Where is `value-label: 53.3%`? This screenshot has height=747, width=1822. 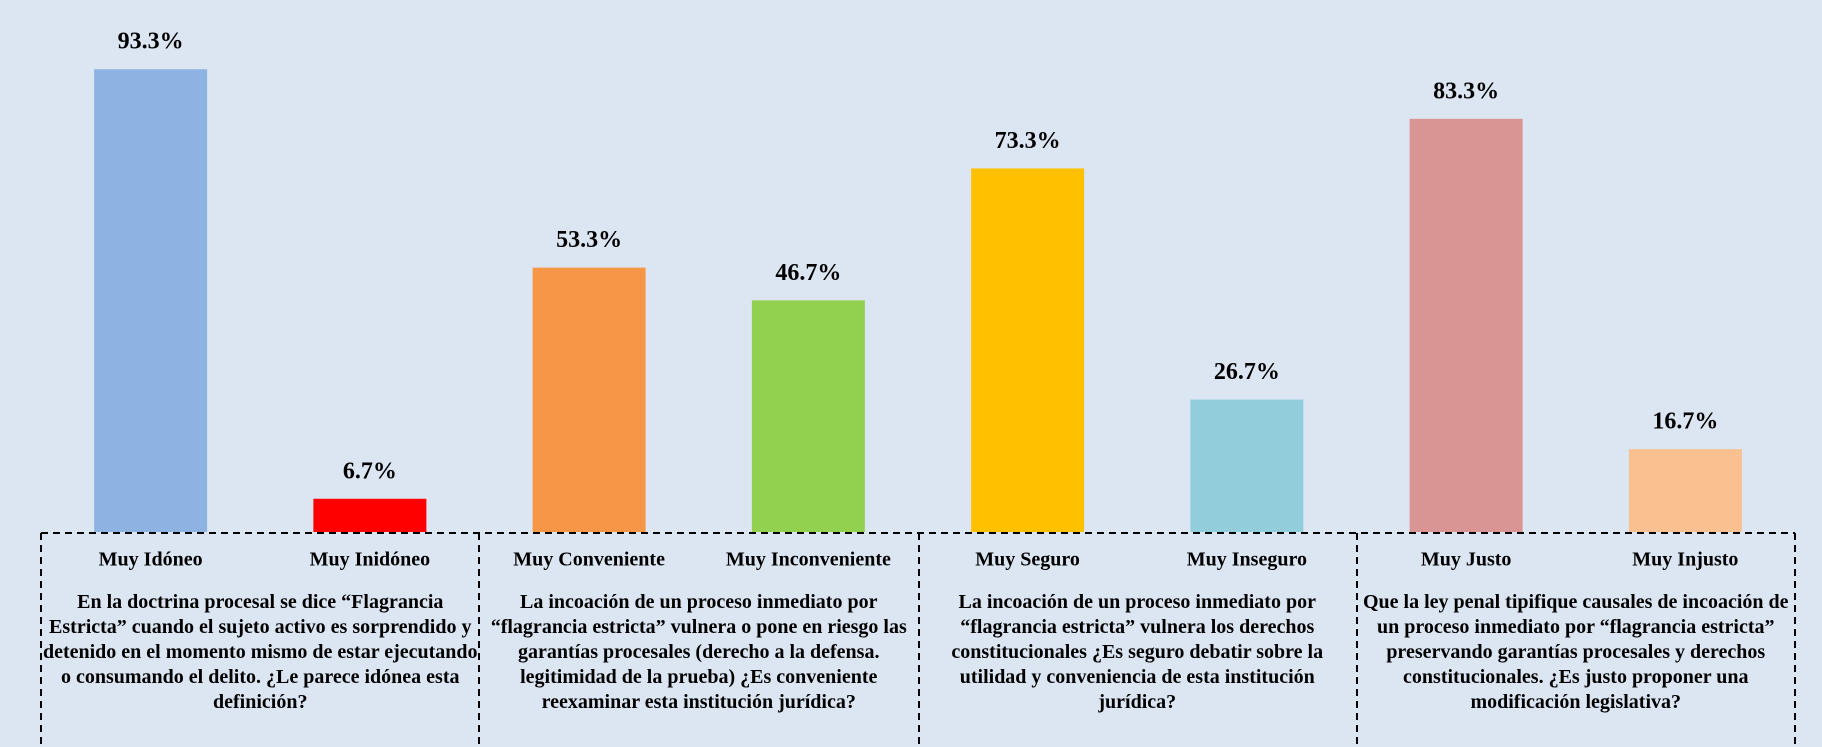
value-label: 53.3% is located at coordinates (589, 240).